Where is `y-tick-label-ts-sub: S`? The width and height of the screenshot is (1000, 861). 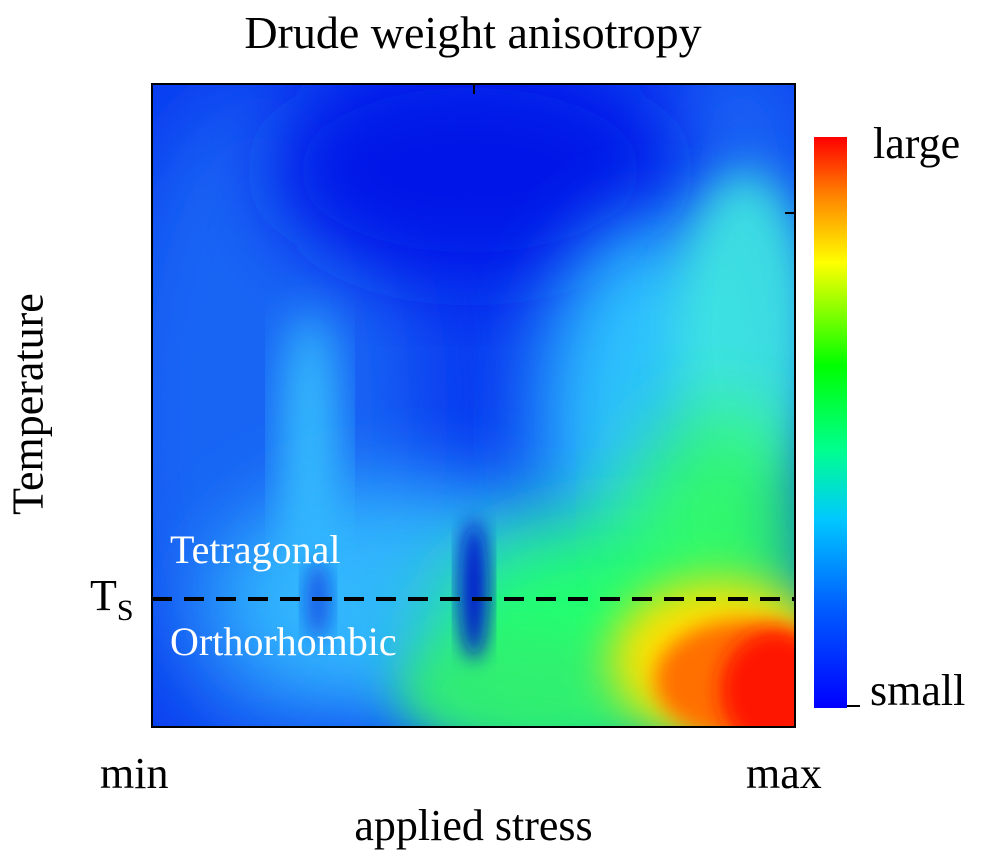 y-tick-label-ts-sub: S is located at coordinates (125, 610).